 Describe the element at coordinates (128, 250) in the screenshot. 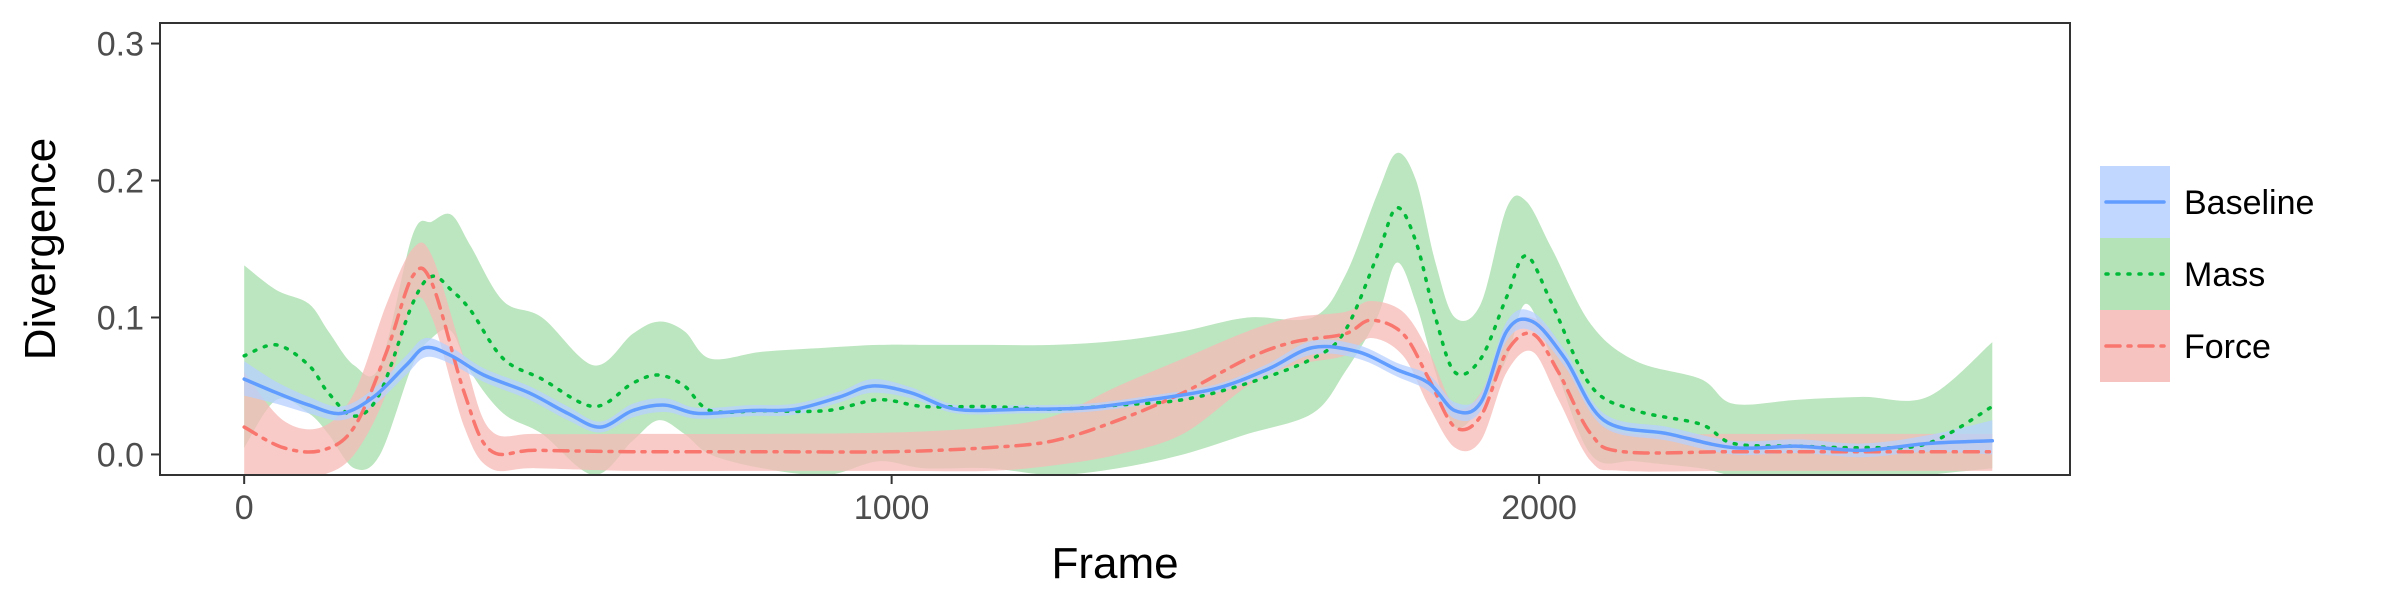

I see `y-axis: 0.0 0.1 0.2 0.3` at that location.